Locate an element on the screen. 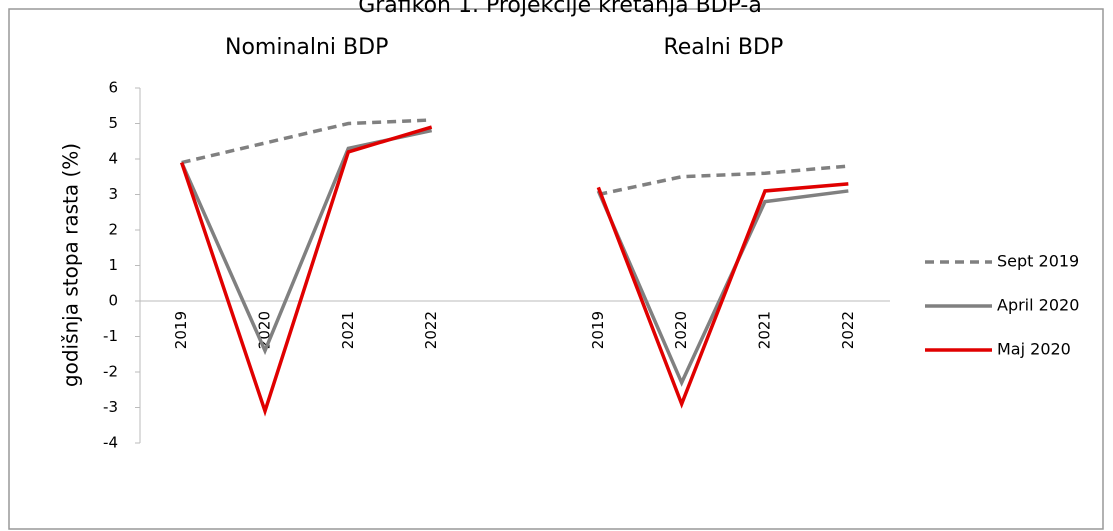  y-tick-label: 2 is located at coordinates (113, 230).